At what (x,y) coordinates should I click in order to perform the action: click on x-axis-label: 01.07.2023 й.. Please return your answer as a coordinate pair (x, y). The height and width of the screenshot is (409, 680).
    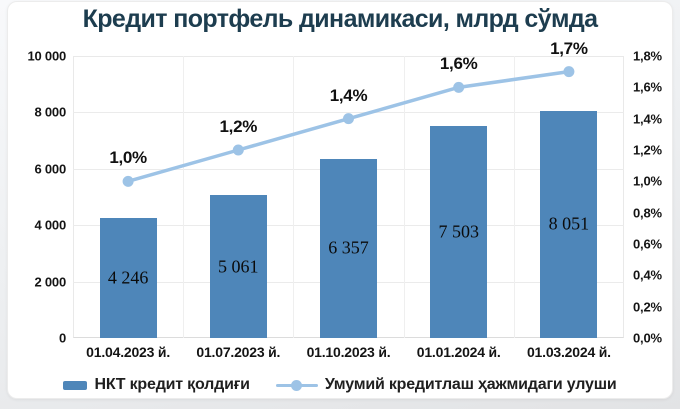
    Looking at the image, I should click on (238, 352).